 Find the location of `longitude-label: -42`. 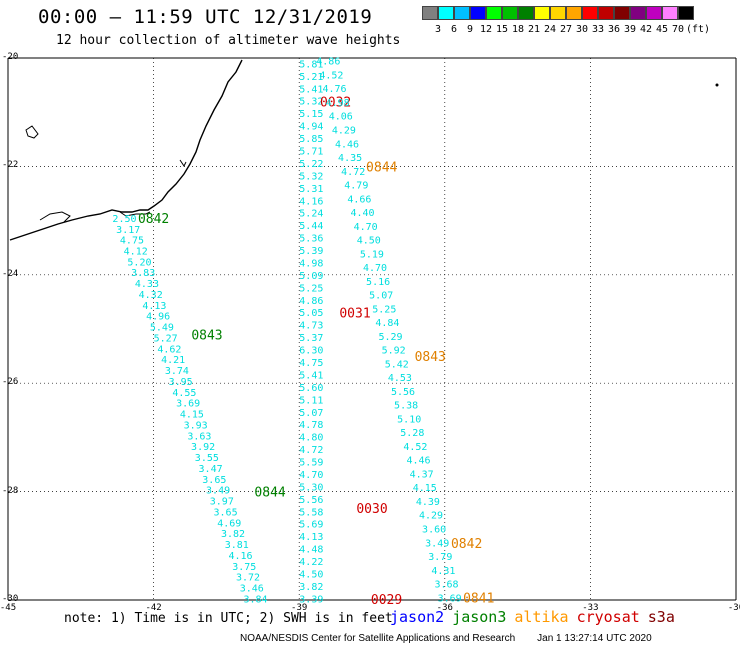

longitude-label: -42 is located at coordinates (153, 608).